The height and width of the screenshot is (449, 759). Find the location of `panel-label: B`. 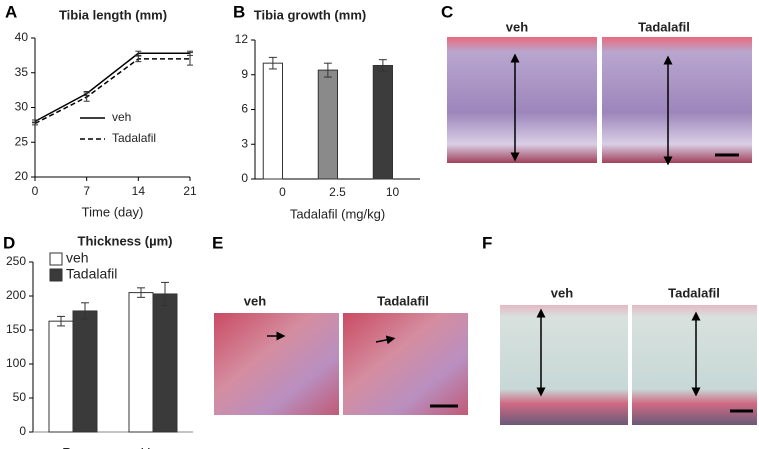

panel-label: B is located at coordinates (239, 11).